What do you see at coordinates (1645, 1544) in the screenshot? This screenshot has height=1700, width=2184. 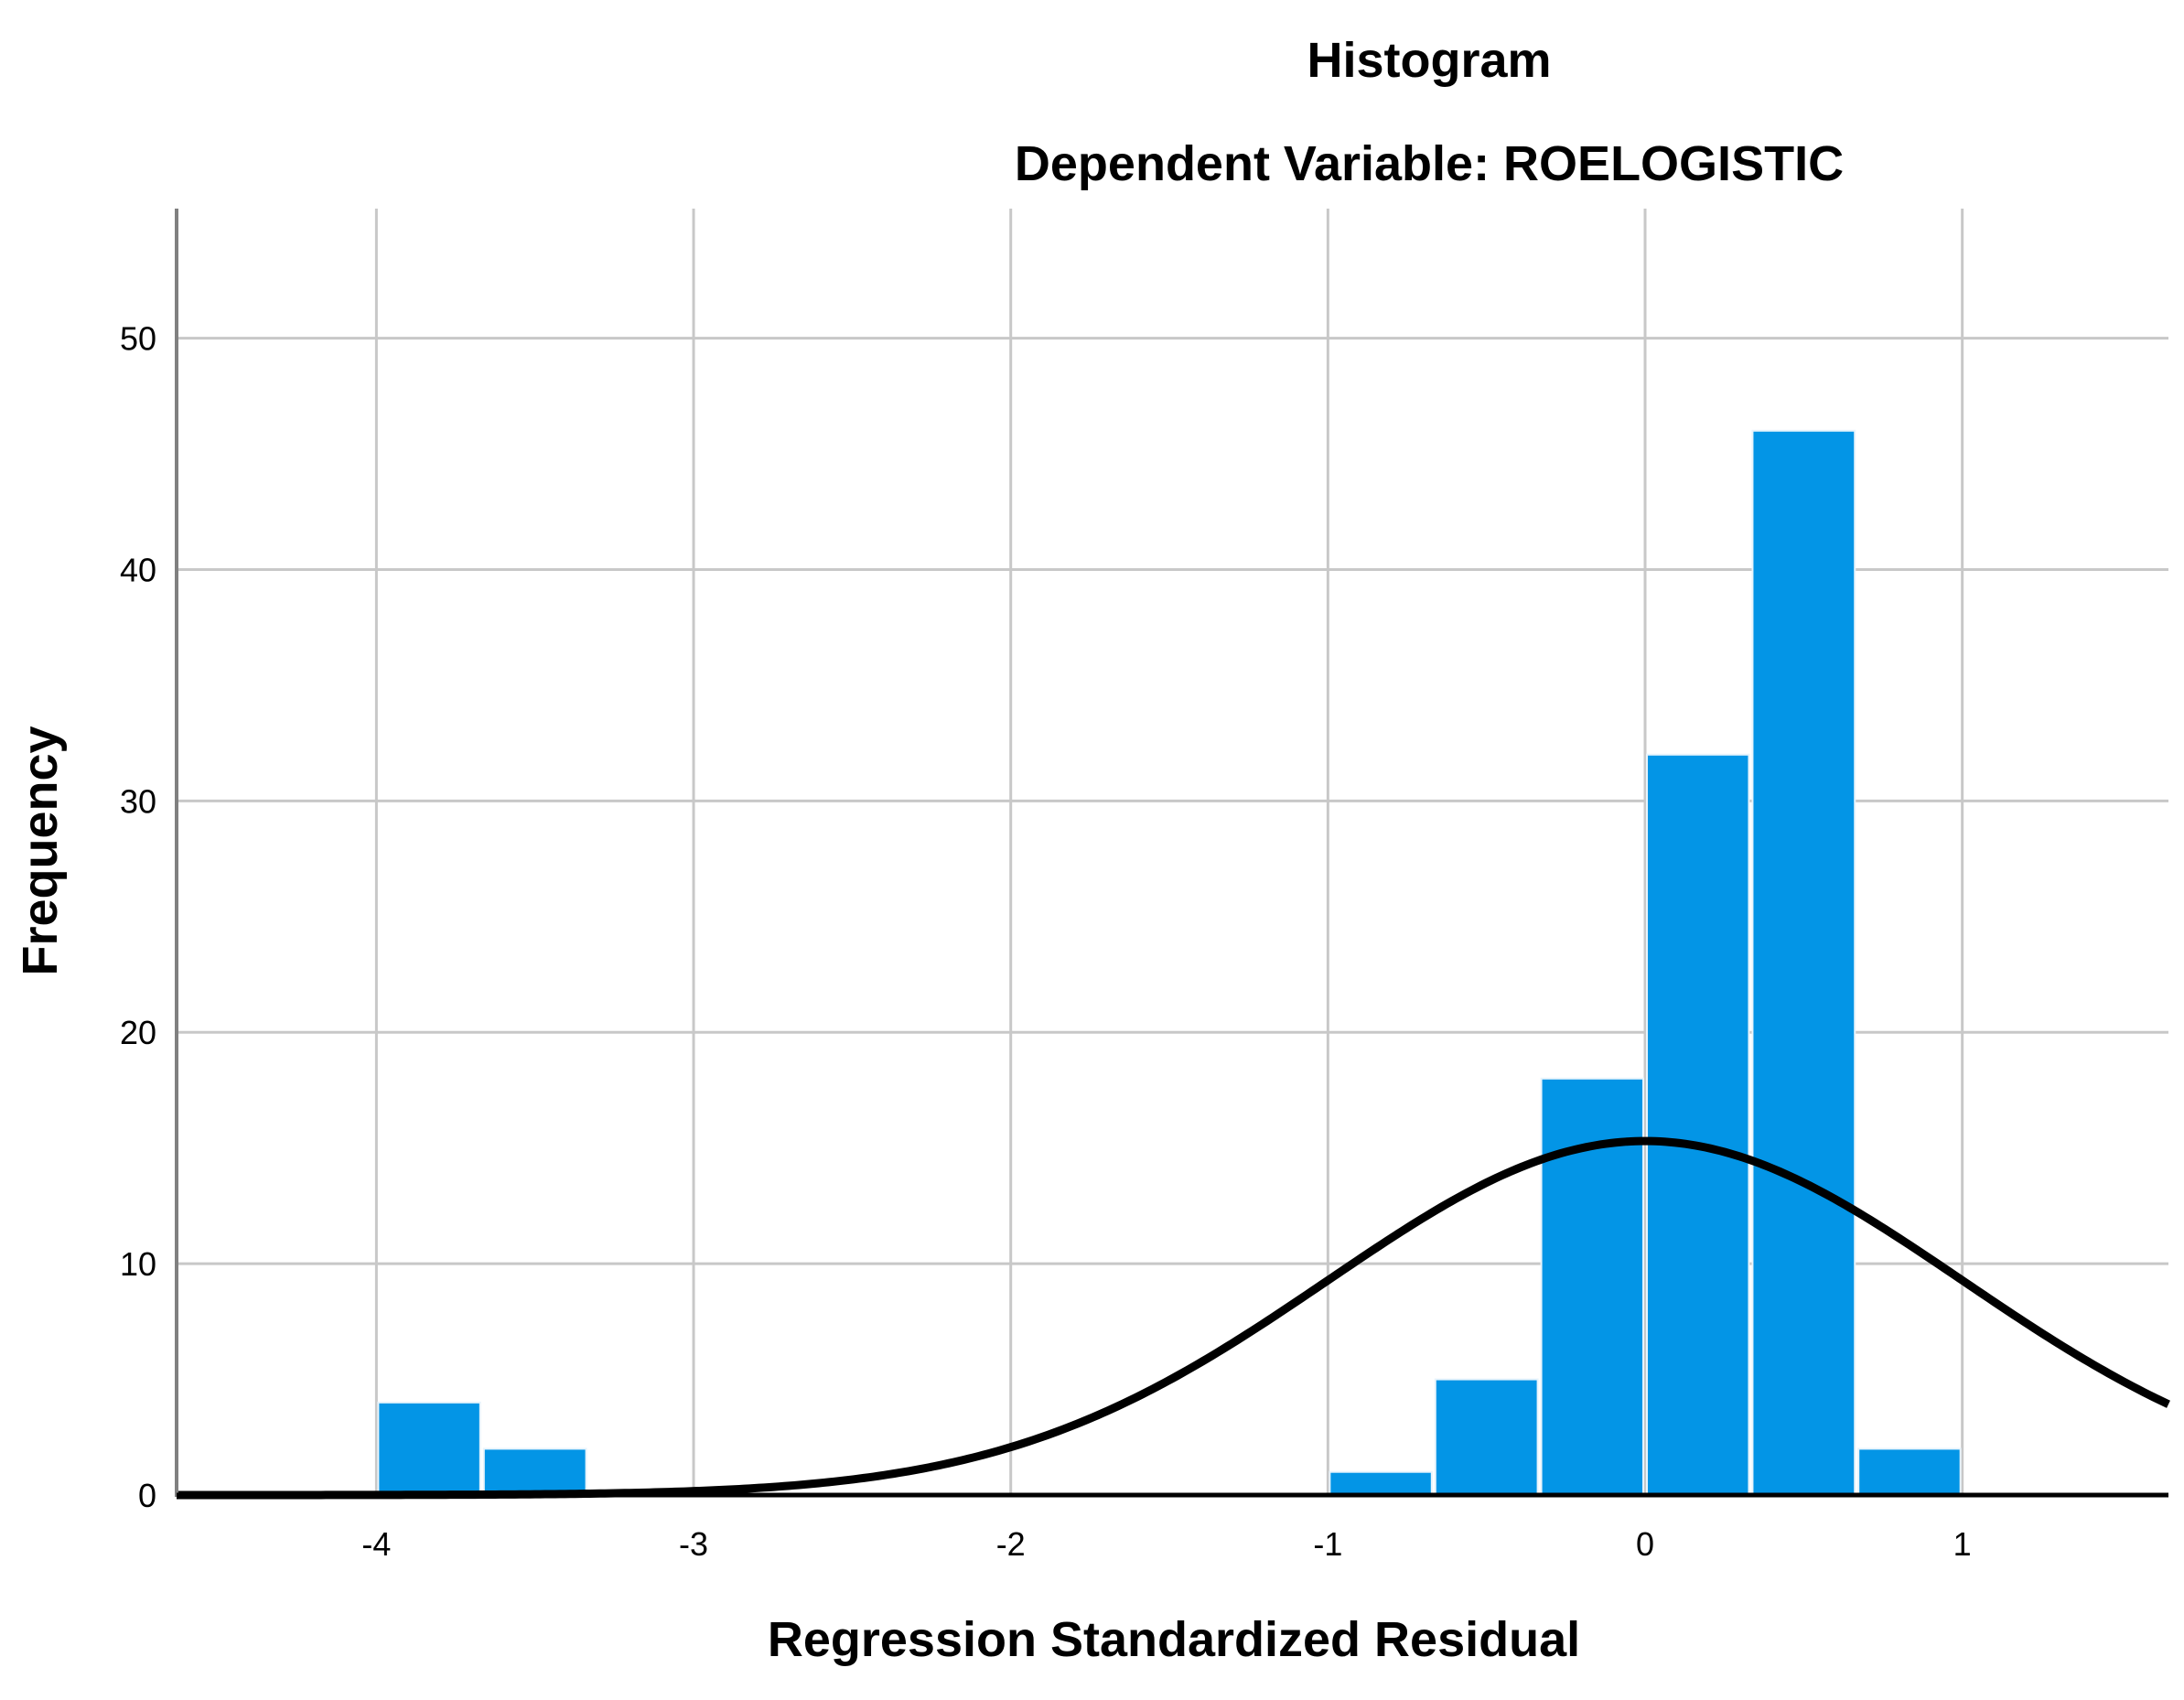 I see `x-tick-label-4: 0` at bounding box center [1645, 1544].